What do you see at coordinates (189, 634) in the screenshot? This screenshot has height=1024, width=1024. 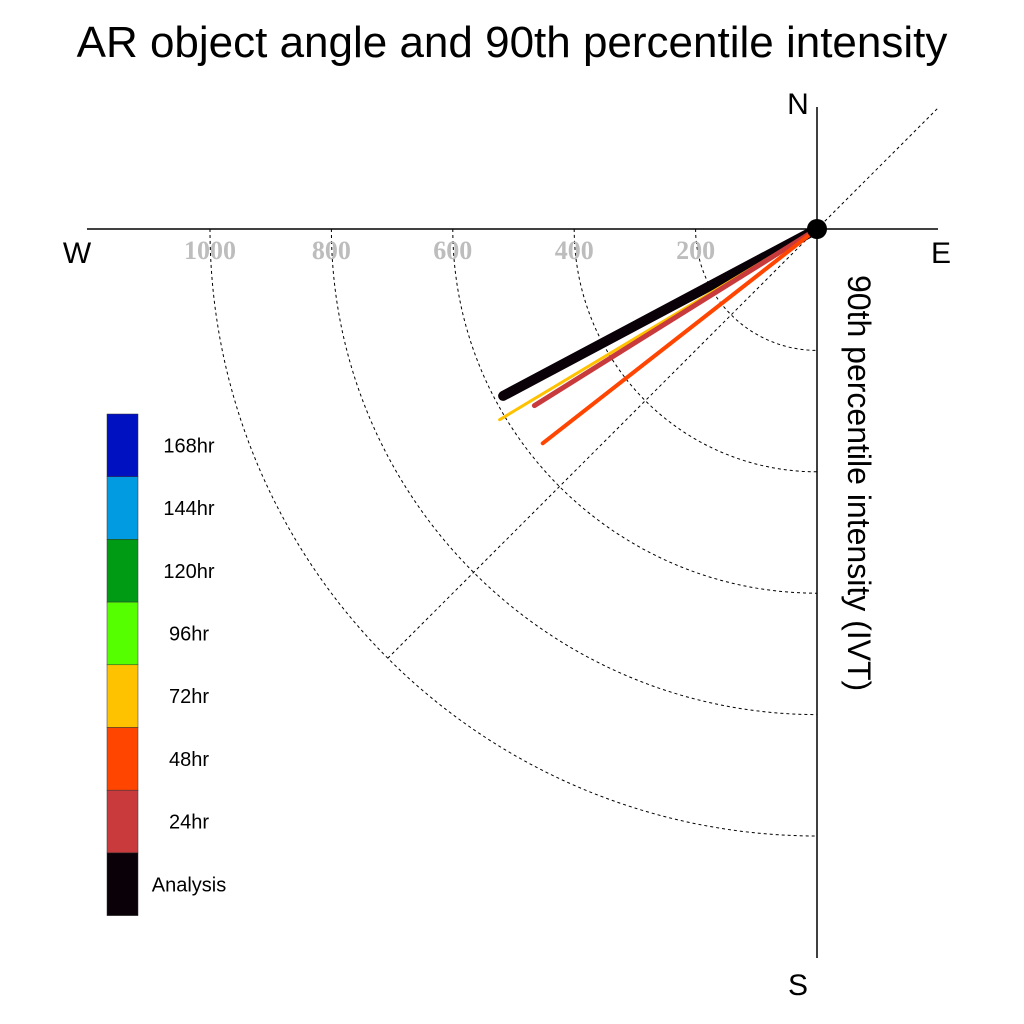 I see `legend-label-96hr: 96hr` at bounding box center [189, 634].